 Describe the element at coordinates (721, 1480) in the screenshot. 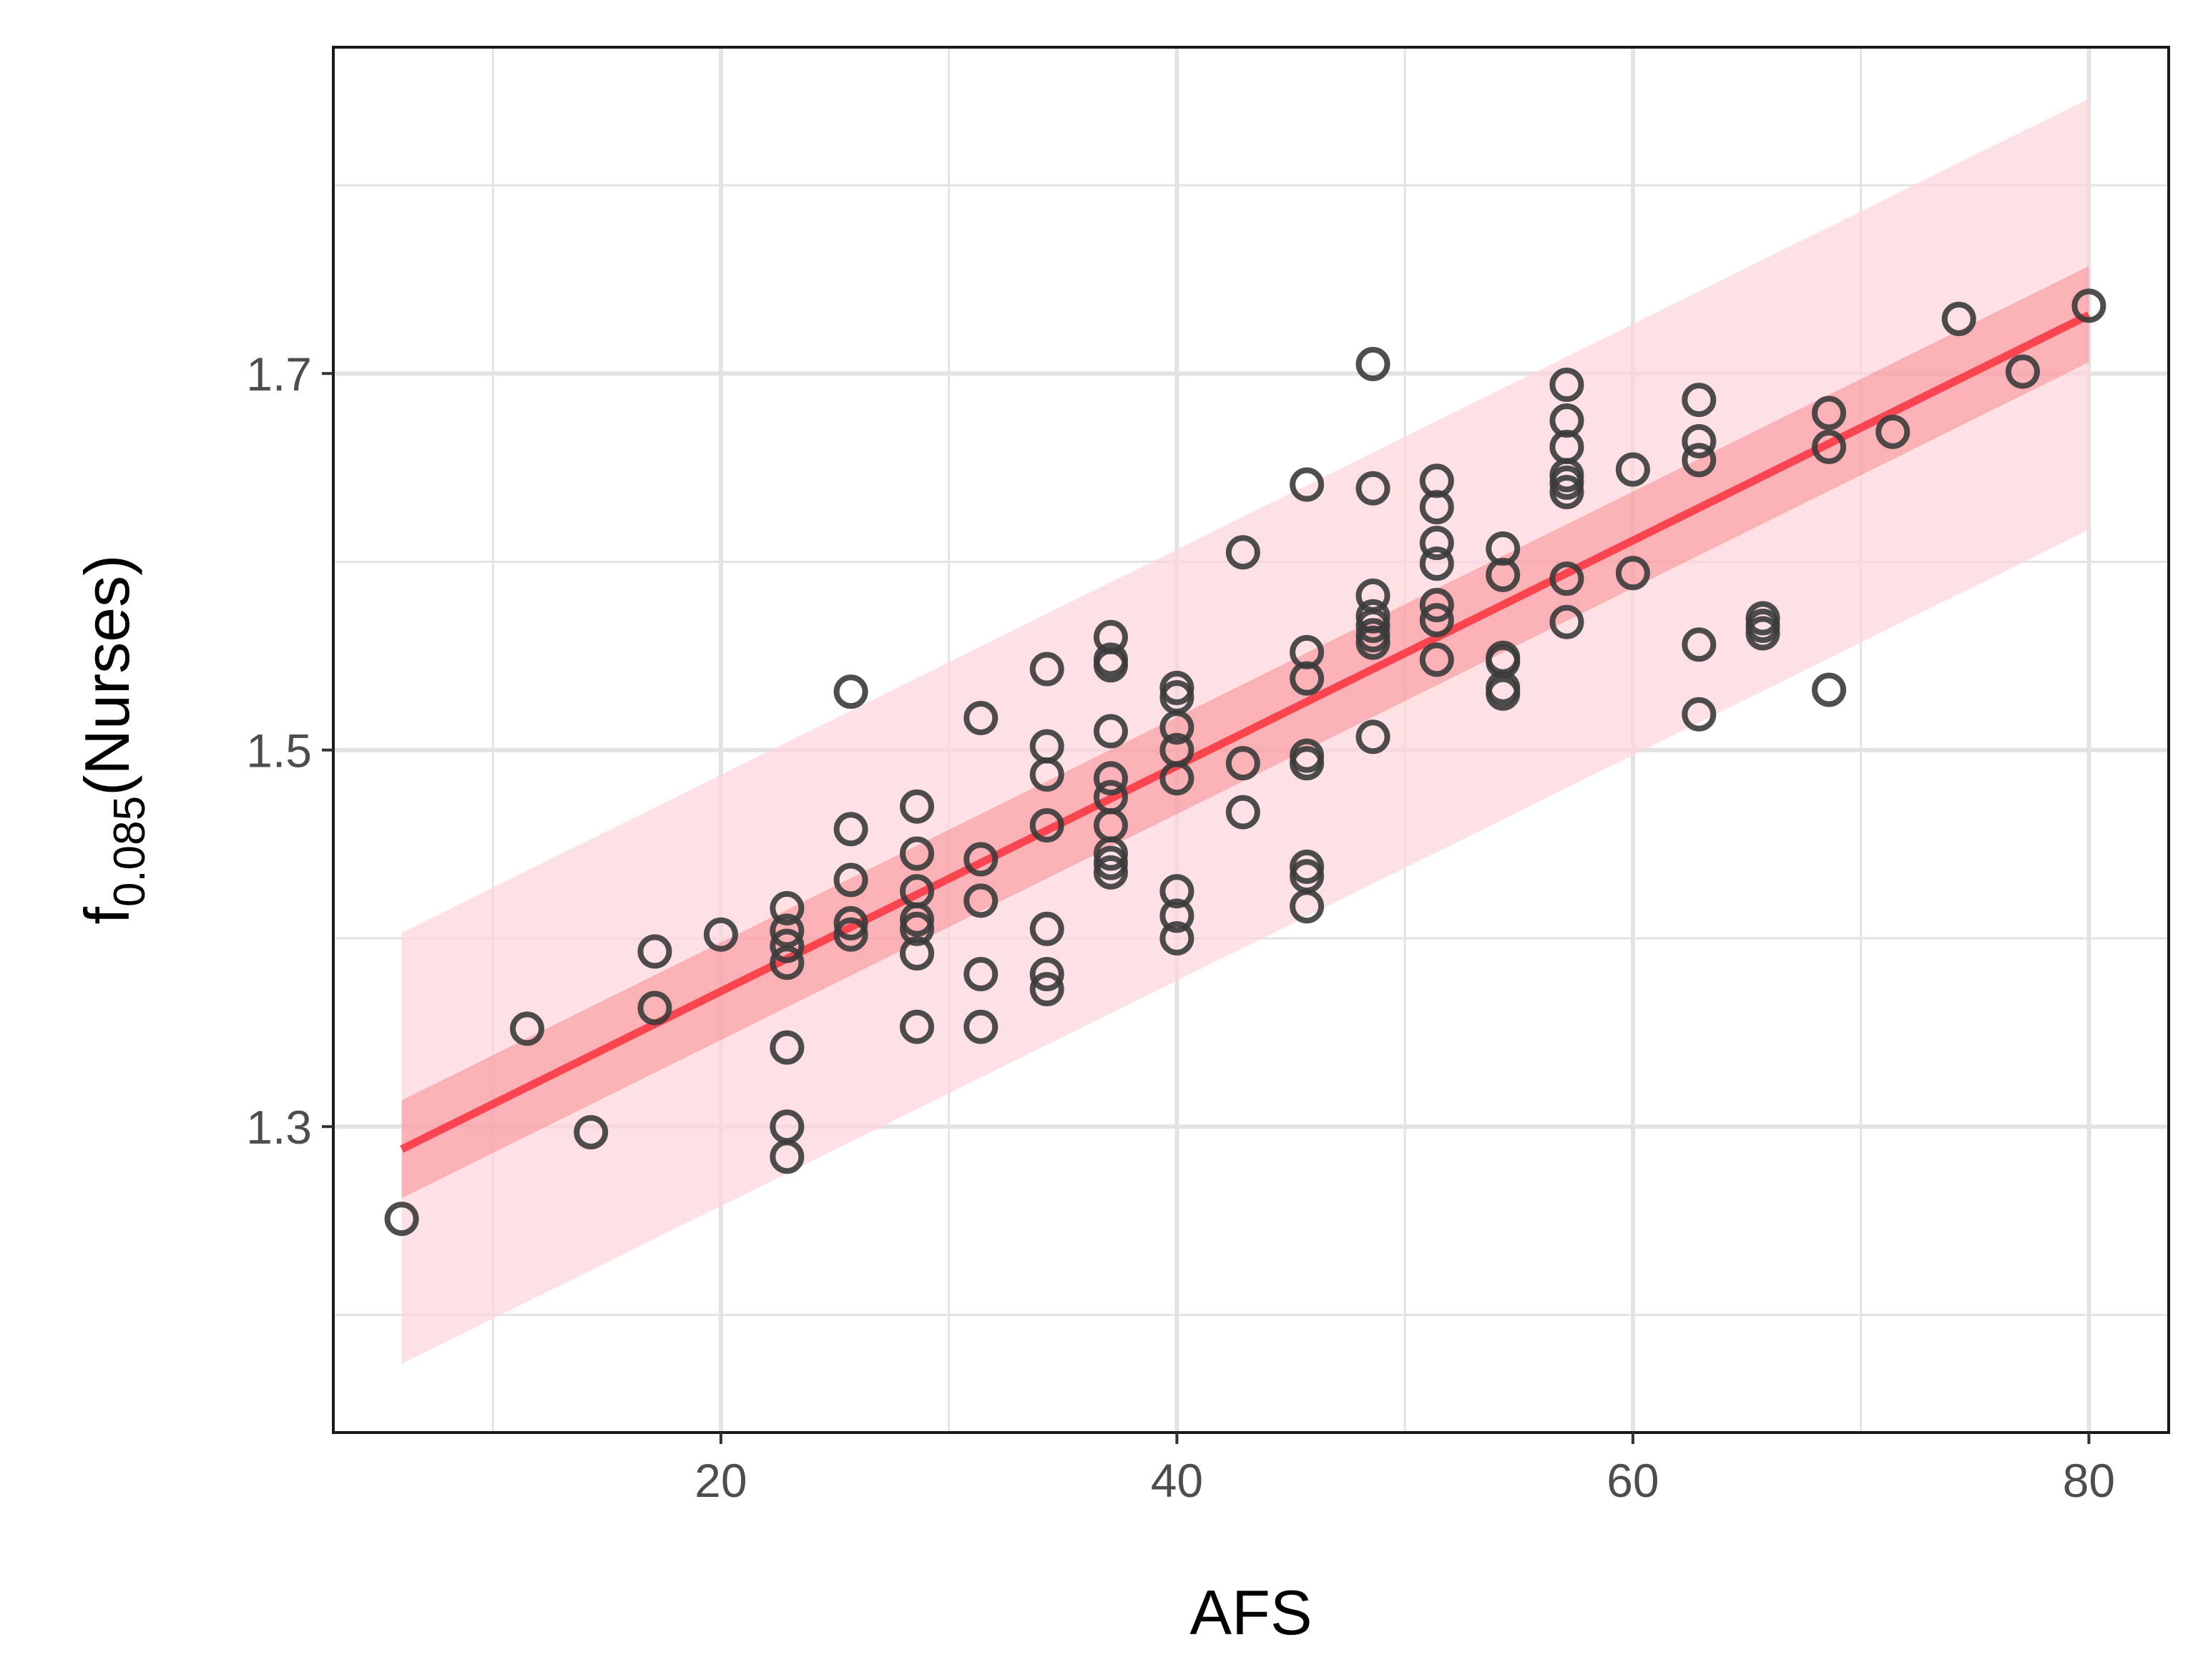

I see `x-tick-label: 20` at that location.